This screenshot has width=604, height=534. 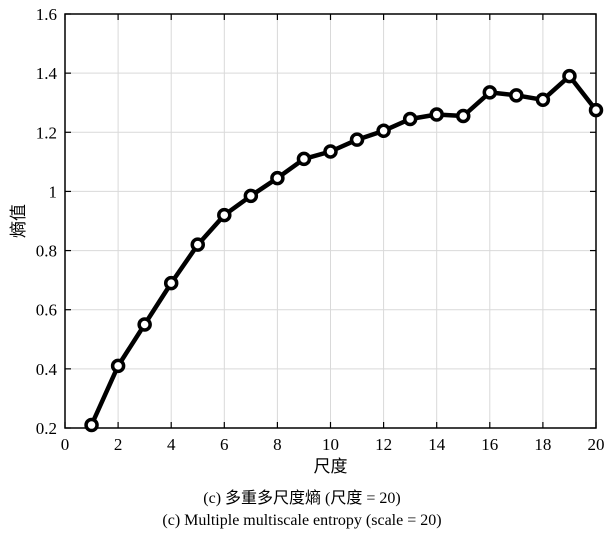 I want to click on x-tick-label: 20, so click(x=596, y=444).